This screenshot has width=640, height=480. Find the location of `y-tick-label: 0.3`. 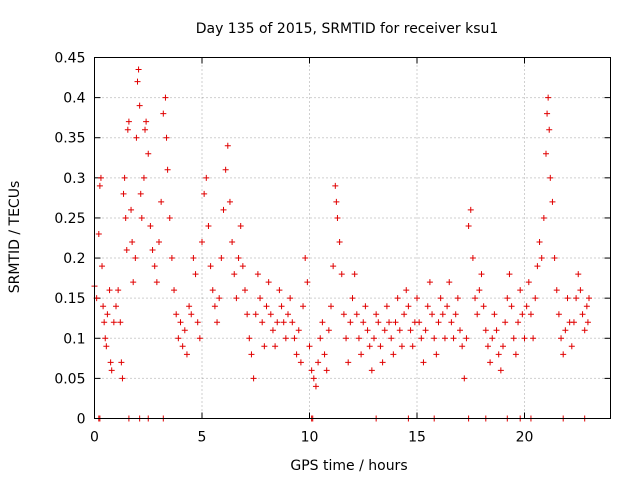

y-tick-label: 0.3 is located at coordinates (74, 179).